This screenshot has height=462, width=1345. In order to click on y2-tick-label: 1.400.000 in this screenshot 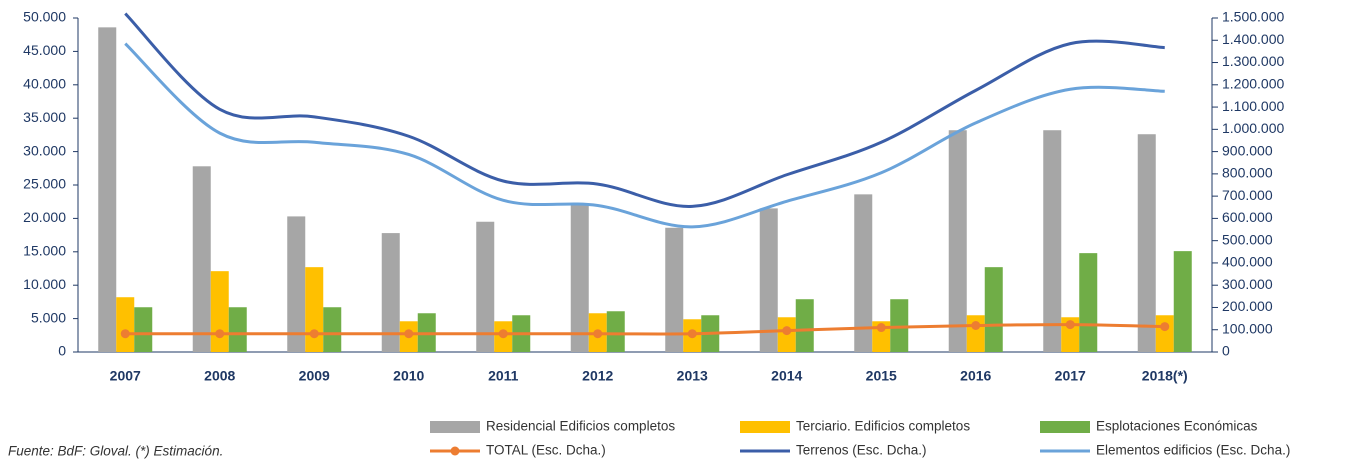, I will do `click(1253, 39)`.